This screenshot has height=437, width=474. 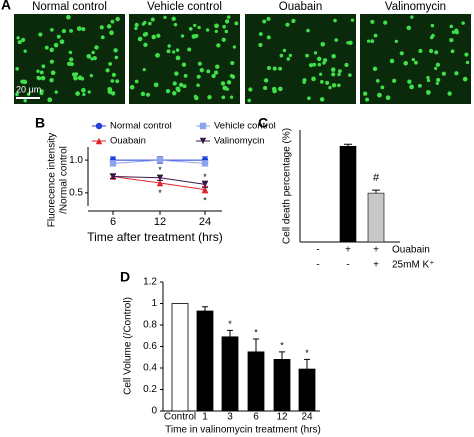 I want to click on image-label: Valinomycin, so click(x=415, y=7).